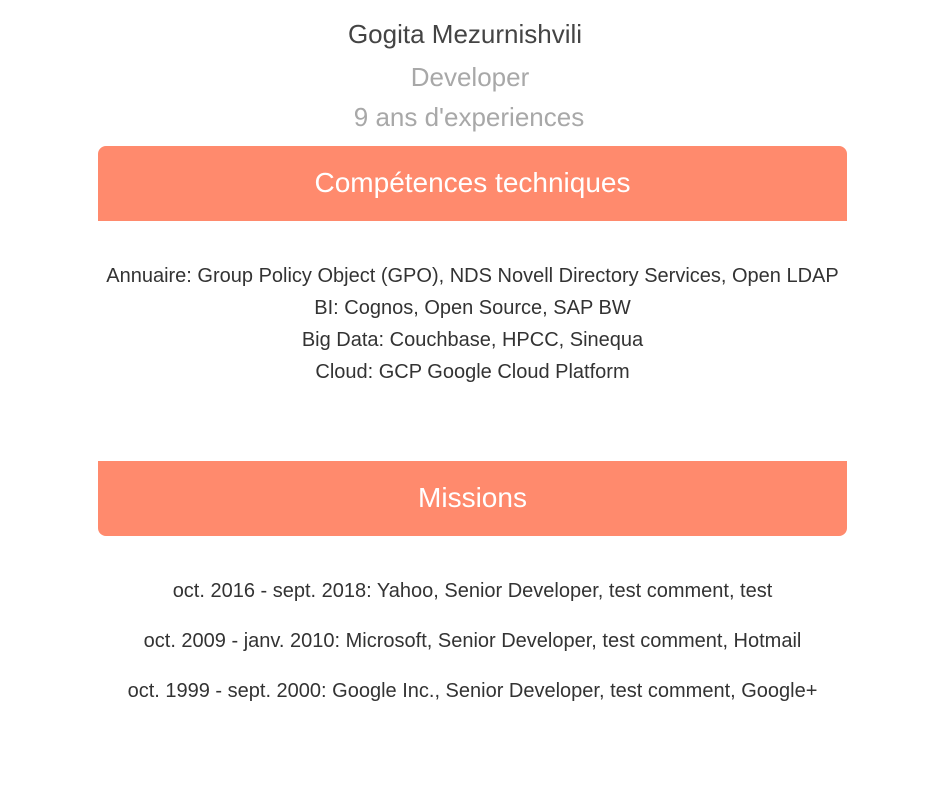  Describe the element at coordinates (472, 183) in the screenshot. I see `skills-section-header: Compétences techniques` at that location.